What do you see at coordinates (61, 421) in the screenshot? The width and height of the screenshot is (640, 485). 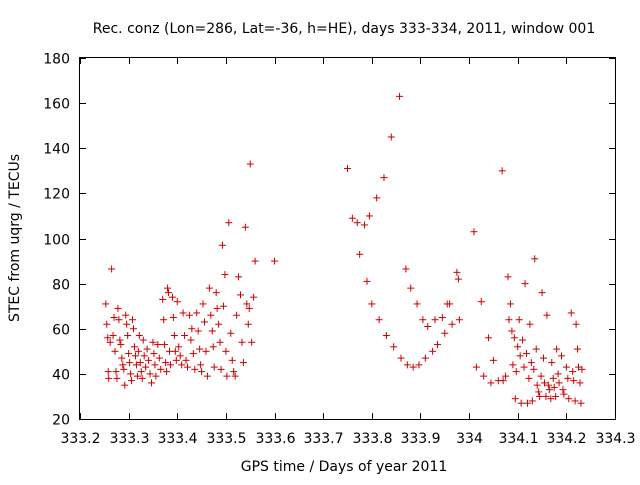 I see `y-tick-label: 20` at bounding box center [61, 421].